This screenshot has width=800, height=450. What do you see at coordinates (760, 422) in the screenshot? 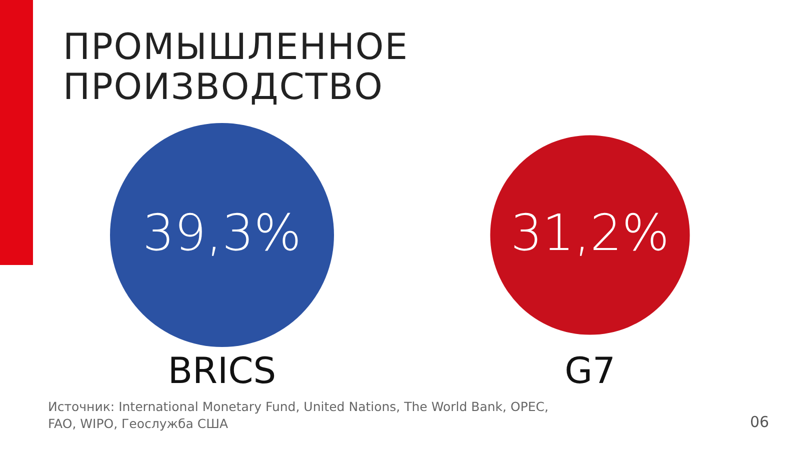
I see `text: 06` at bounding box center [760, 422].